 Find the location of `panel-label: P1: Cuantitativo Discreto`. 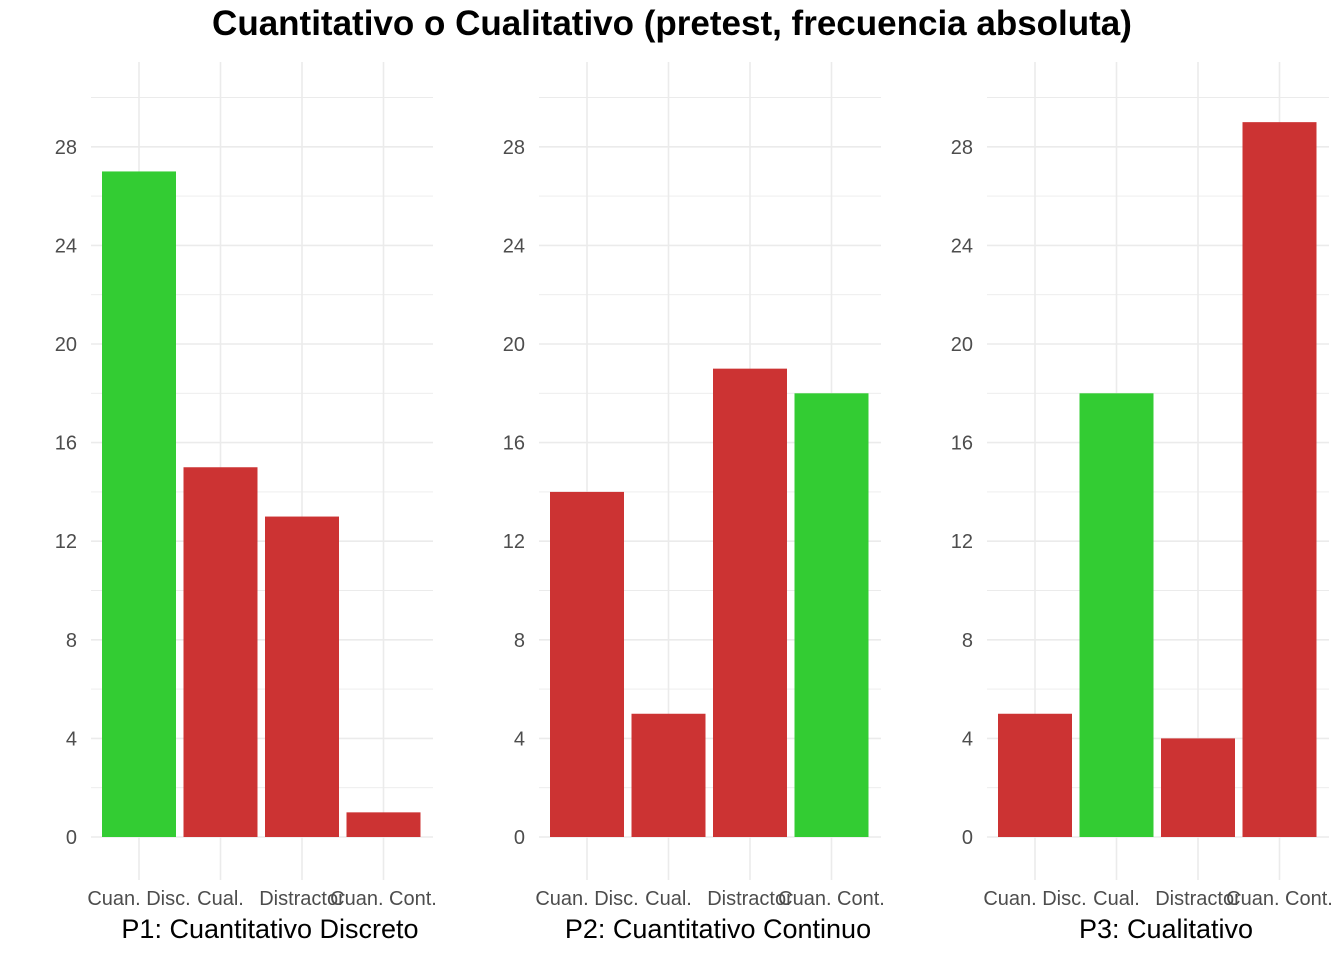

panel-label: P1: Cuantitativo Discreto is located at coordinates (269, 929).